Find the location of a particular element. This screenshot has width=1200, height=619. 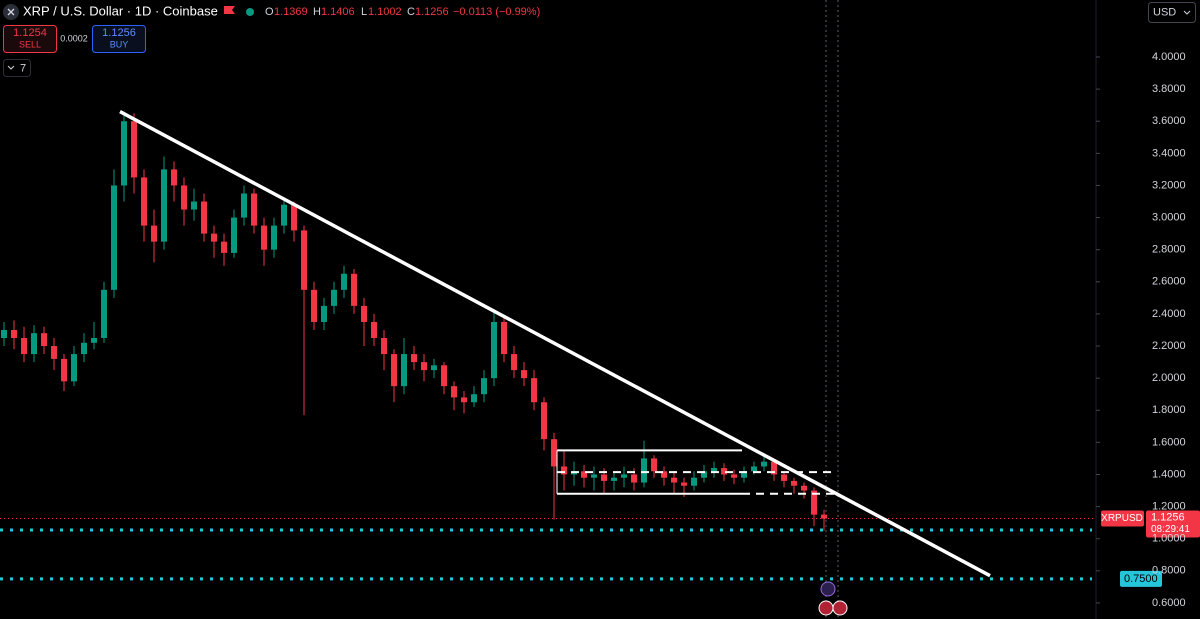

buy-label: BUY is located at coordinates (119, 44).